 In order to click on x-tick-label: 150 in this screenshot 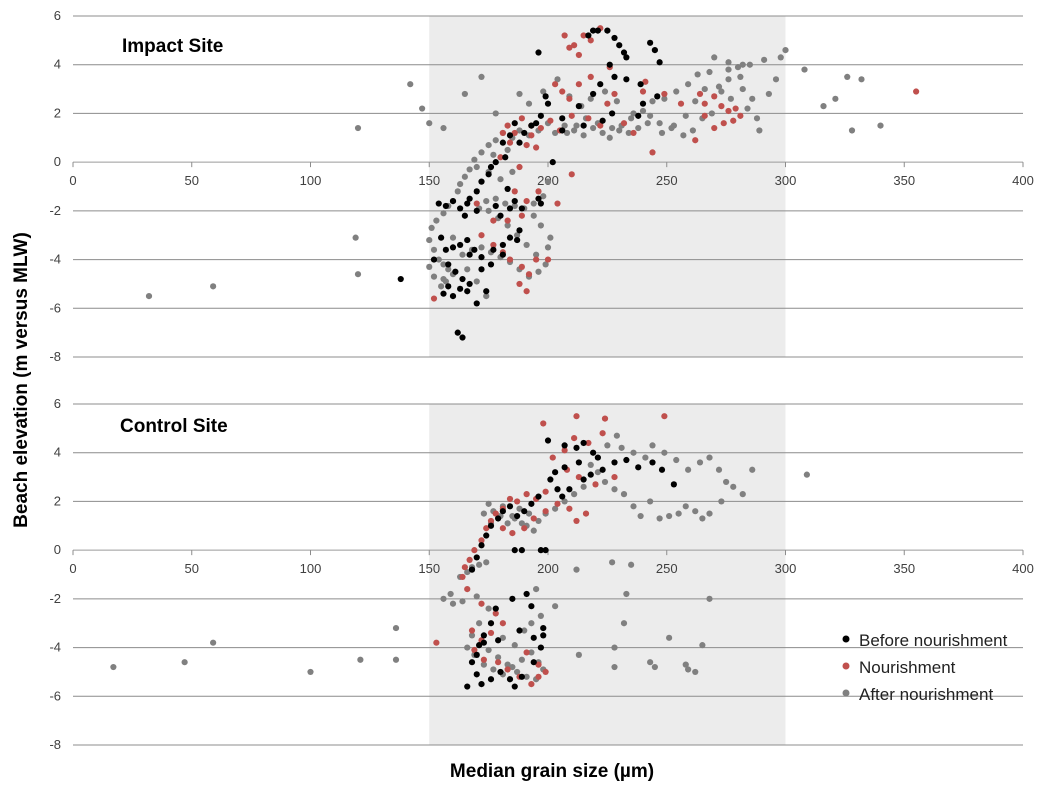, I will do `click(429, 568)`.